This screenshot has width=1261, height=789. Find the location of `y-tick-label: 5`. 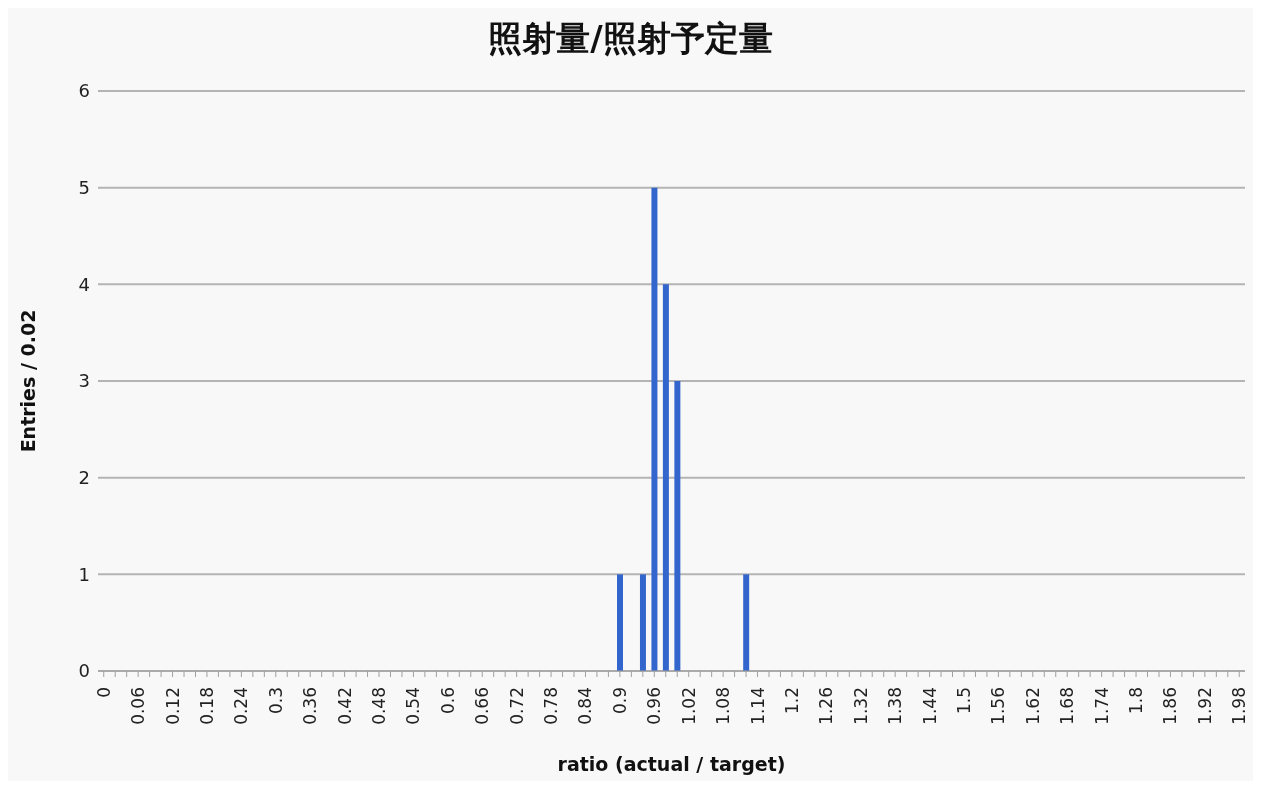

y-tick-label: 5 is located at coordinates (84, 188).